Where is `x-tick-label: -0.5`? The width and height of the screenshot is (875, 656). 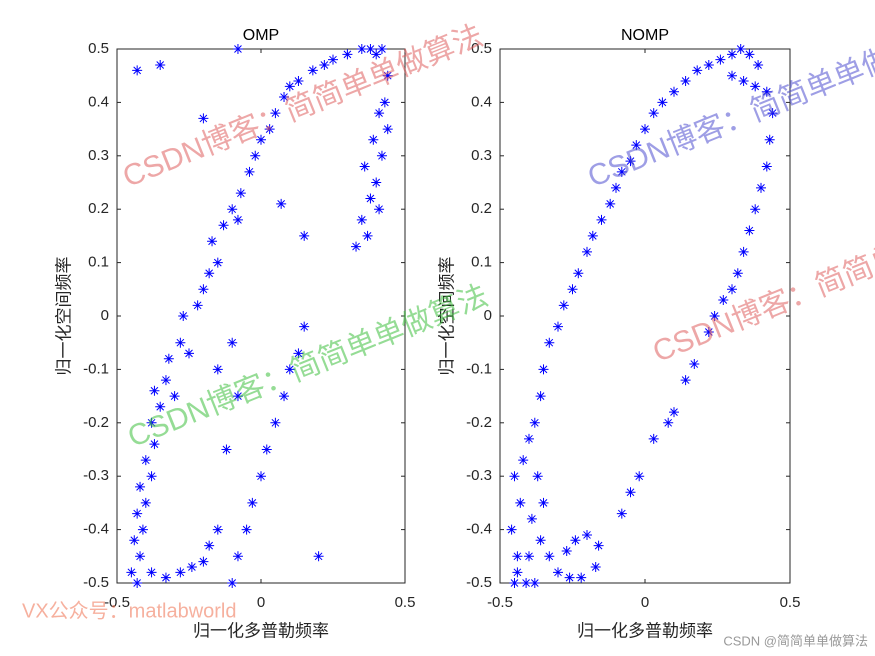
x-tick-label: -0.5 is located at coordinates (500, 602).